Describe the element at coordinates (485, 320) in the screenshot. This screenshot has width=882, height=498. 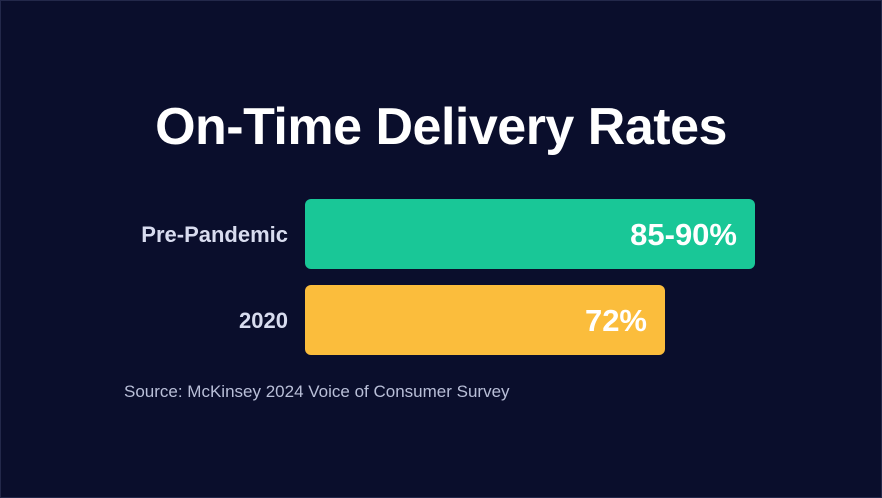
I see `bar-2020` at that location.